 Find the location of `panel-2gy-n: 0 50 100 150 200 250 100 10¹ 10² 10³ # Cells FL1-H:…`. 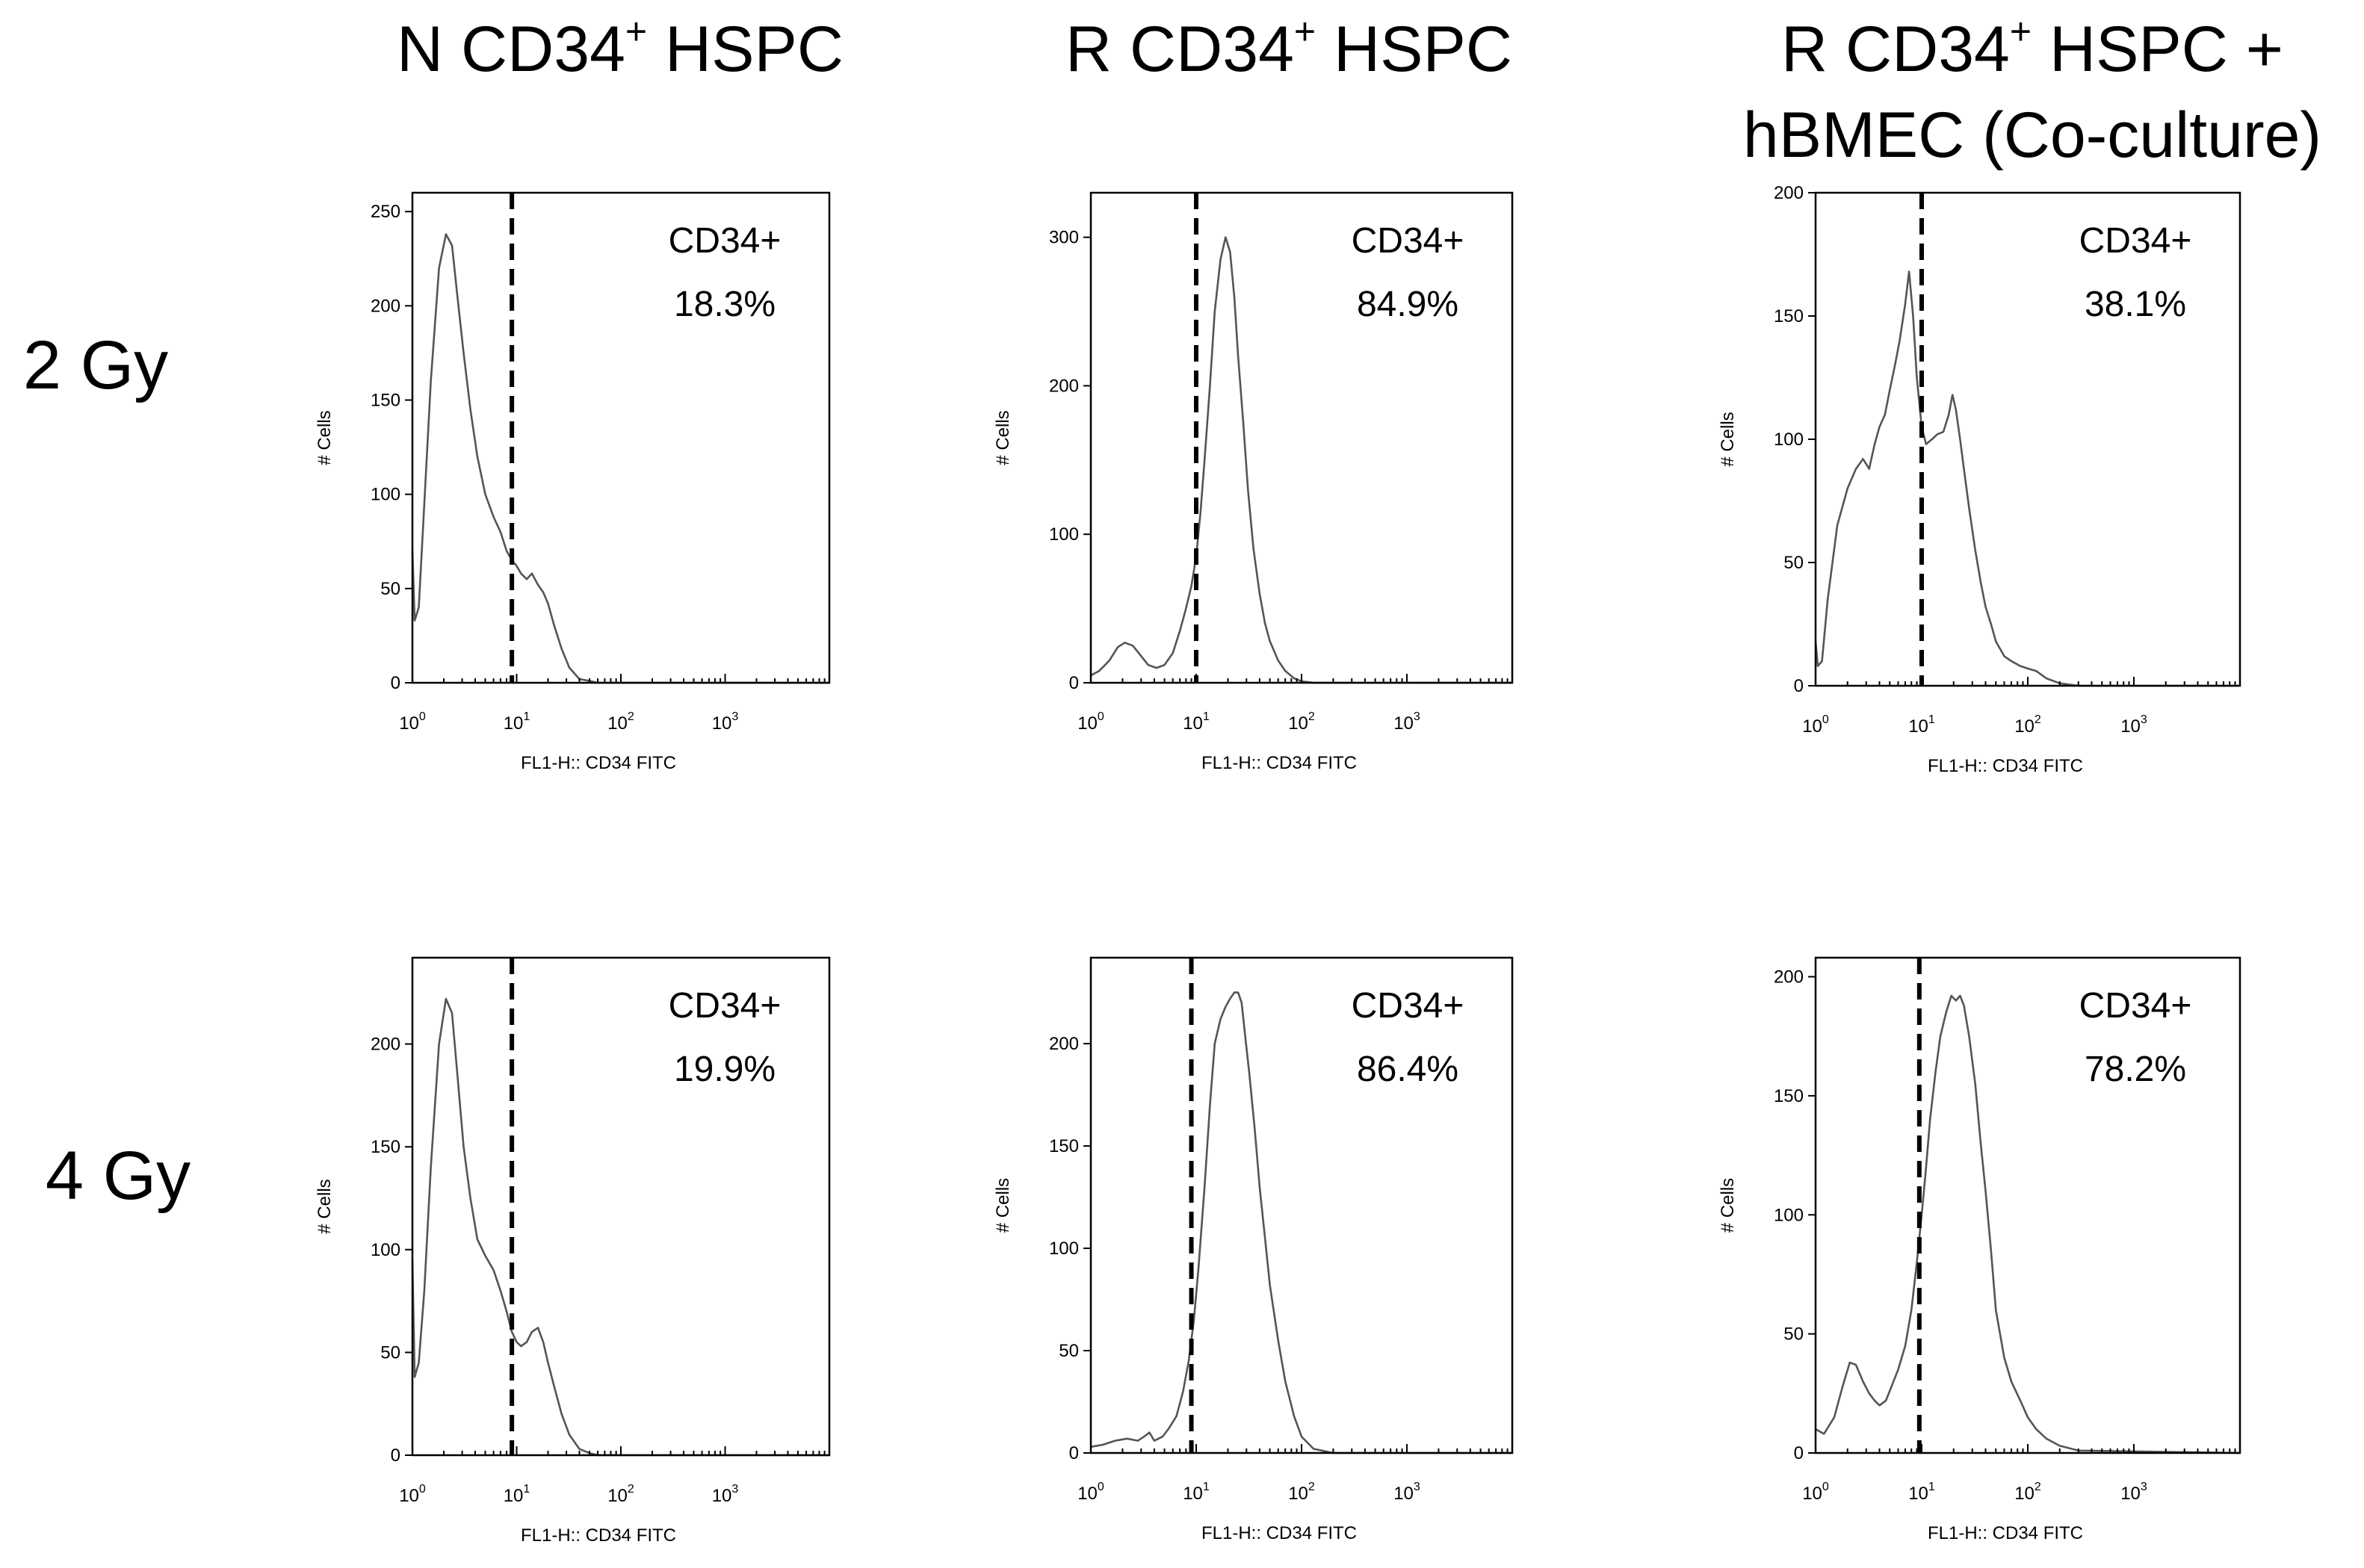

panel-2gy-n: 0 50 100 150 200 250 100 10¹ 10² 10³ # Cells FL1-H:… is located at coordinates (573, 482).